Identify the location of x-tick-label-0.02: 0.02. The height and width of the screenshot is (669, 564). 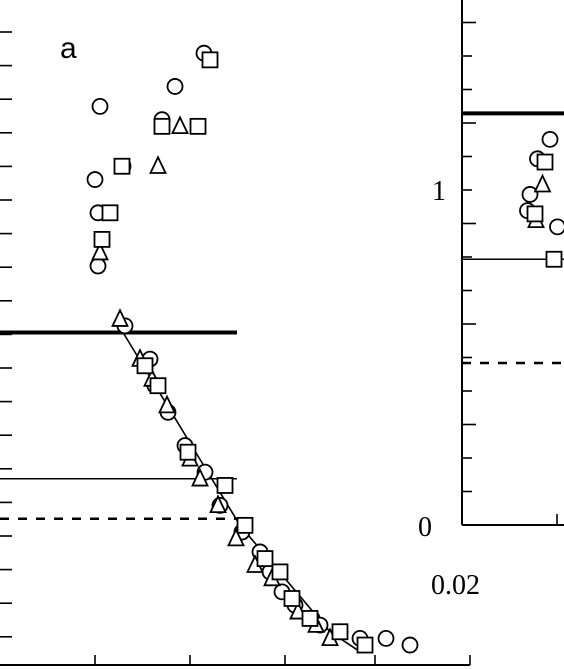
(455, 585).